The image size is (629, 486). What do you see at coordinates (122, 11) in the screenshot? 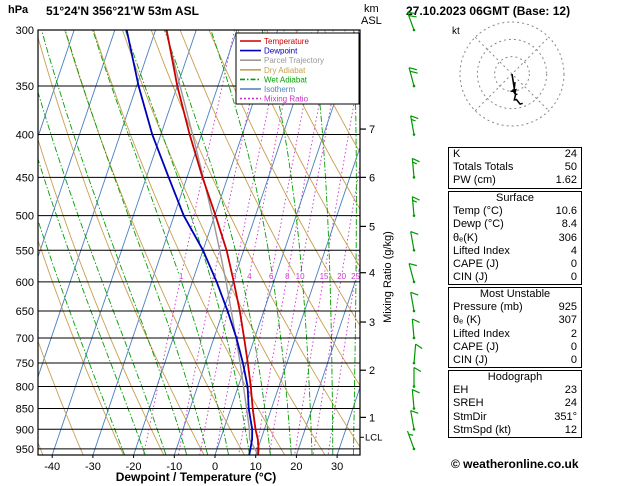
I see `station-title: 51°24'N 356°21'W 53m ASL` at bounding box center [122, 11].